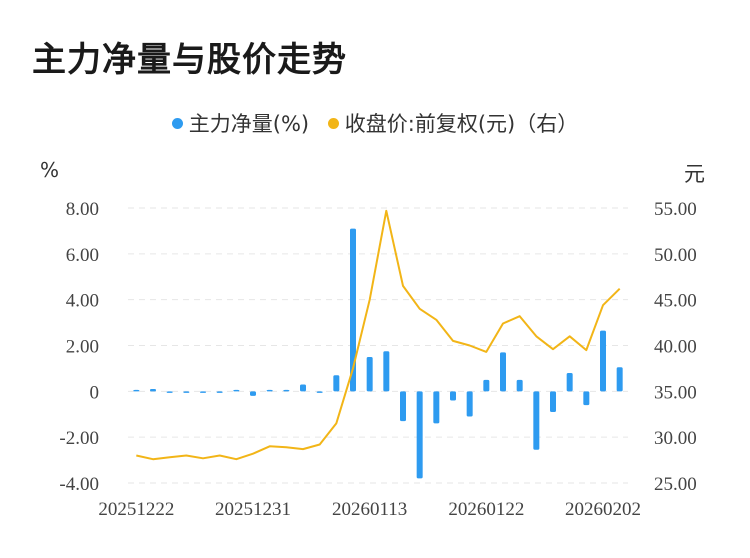  I want to click on chart-title: 主力净量与股价走势, so click(189, 60).